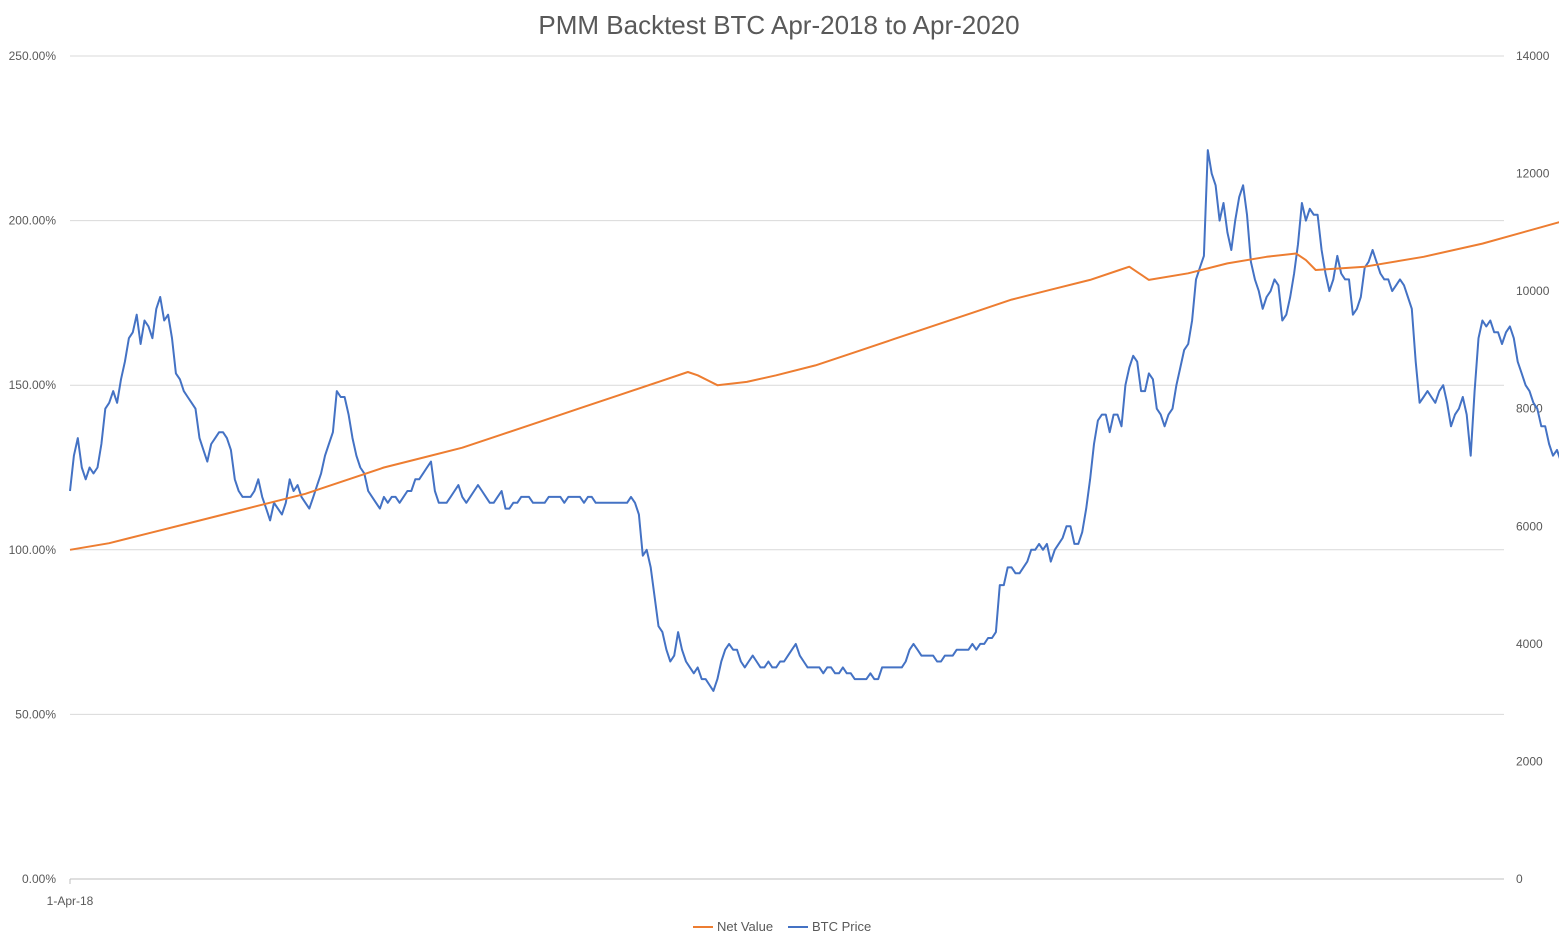 This screenshot has width=1559, height=946. I want to click on right-tick-label: 8000, so click(1529, 409).